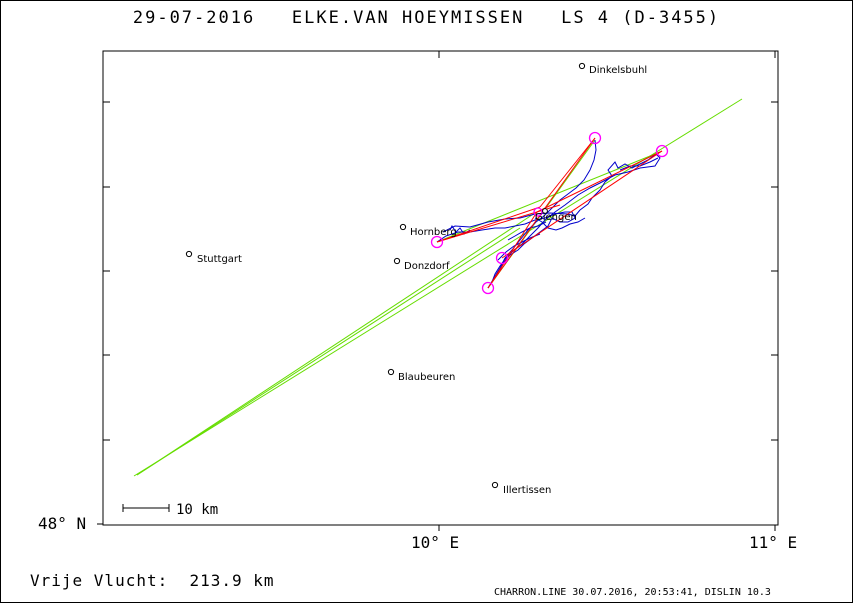  Describe the element at coordinates (427, 266) in the screenshot. I see `town-label: Donzdorf` at that location.